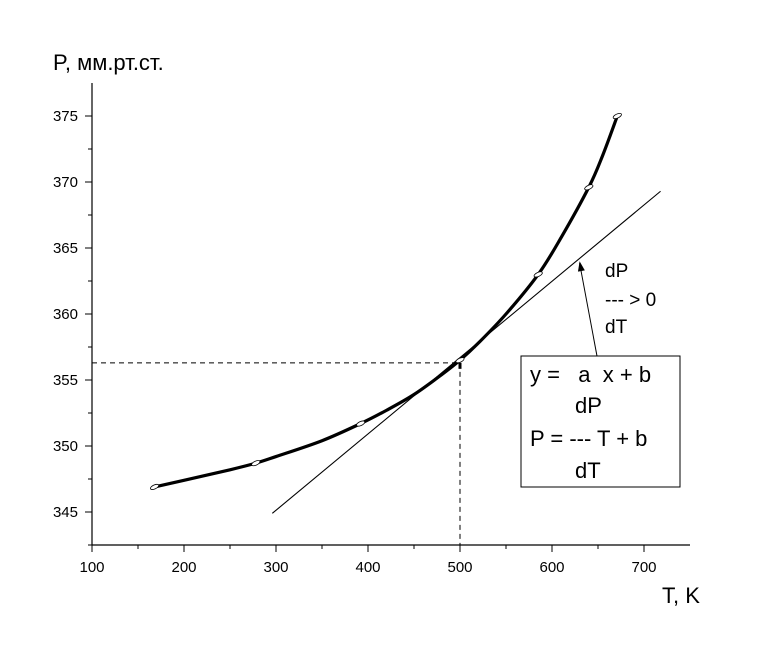 This screenshot has width=757, height=660. I want to click on x-tick-label: 400, so click(367, 567).